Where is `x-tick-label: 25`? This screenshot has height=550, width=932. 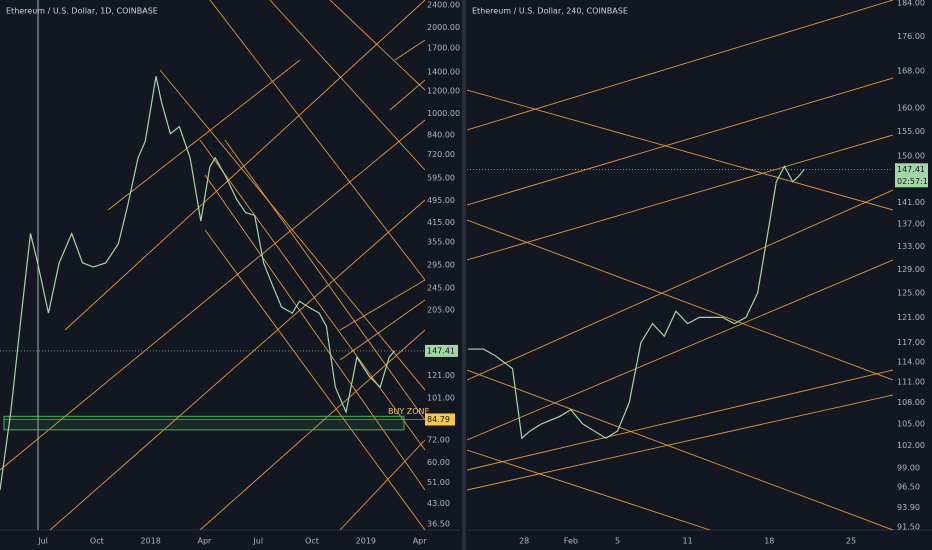 x-tick-label: 25 is located at coordinates (851, 541).